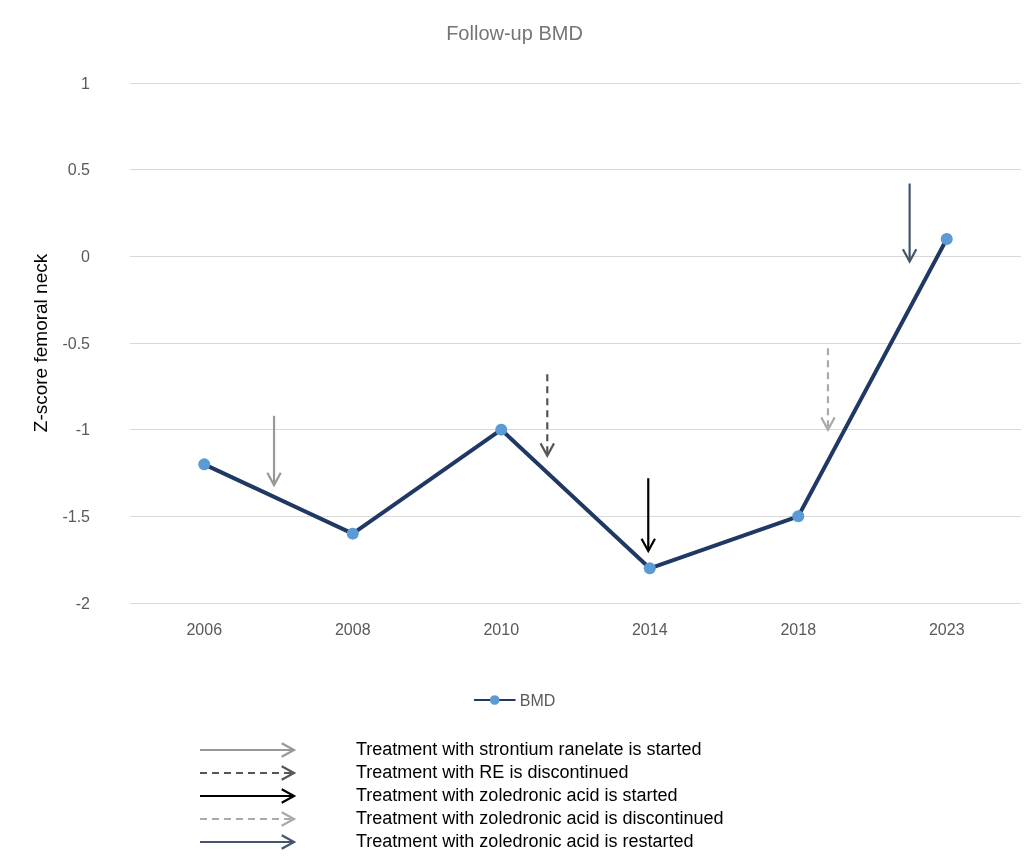  What do you see at coordinates (492, 772) in the screenshot?
I see `text: Treatment with RE is discontinued` at bounding box center [492, 772].